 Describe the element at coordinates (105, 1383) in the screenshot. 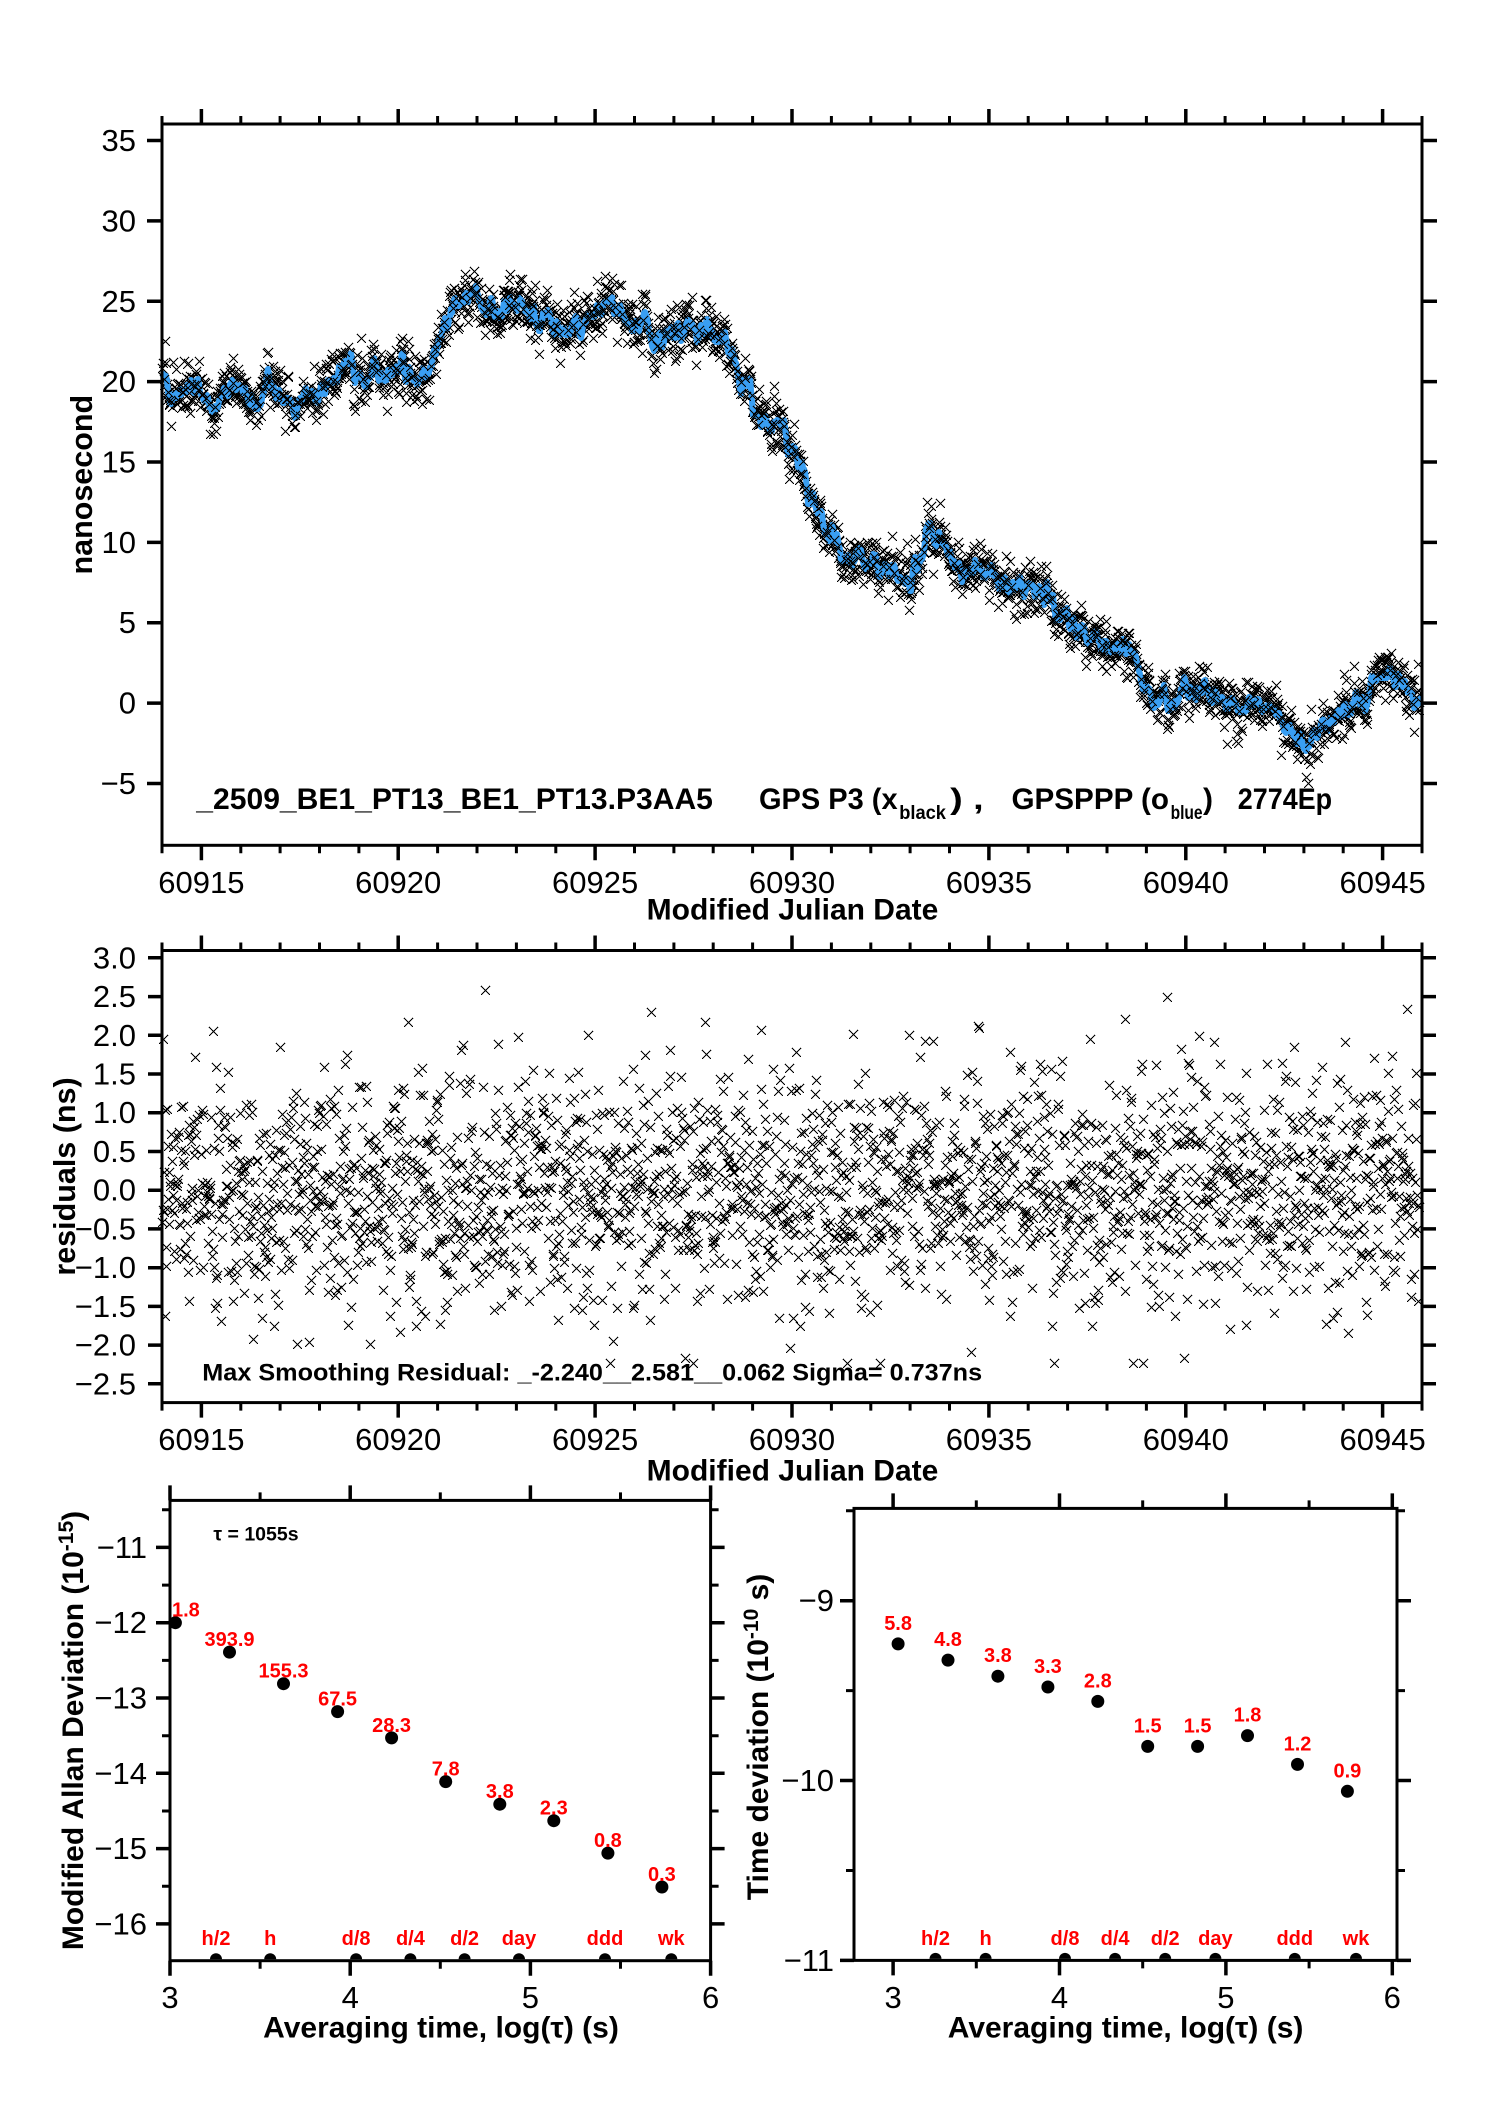

I see `svg-text: −2.5` at that location.